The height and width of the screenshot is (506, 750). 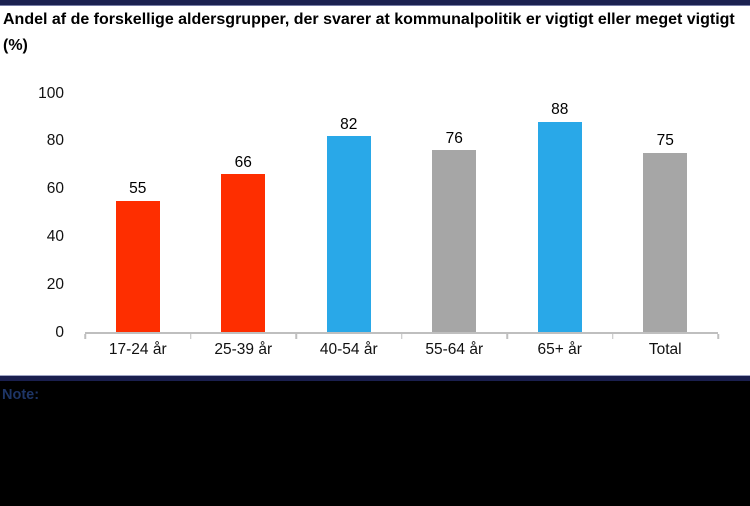 What do you see at coordinates (243, 162) in the screenshot?
I see `bar-value-label: 66` at bounding box center [243, 162].